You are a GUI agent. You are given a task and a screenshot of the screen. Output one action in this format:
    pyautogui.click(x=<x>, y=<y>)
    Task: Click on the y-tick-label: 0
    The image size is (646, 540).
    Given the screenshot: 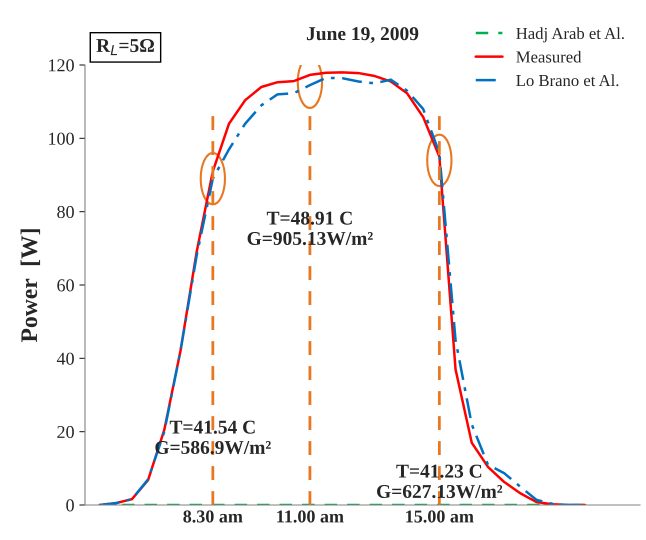 What is the action you would take?
    pyautogui.click(x=70, y=505)
    